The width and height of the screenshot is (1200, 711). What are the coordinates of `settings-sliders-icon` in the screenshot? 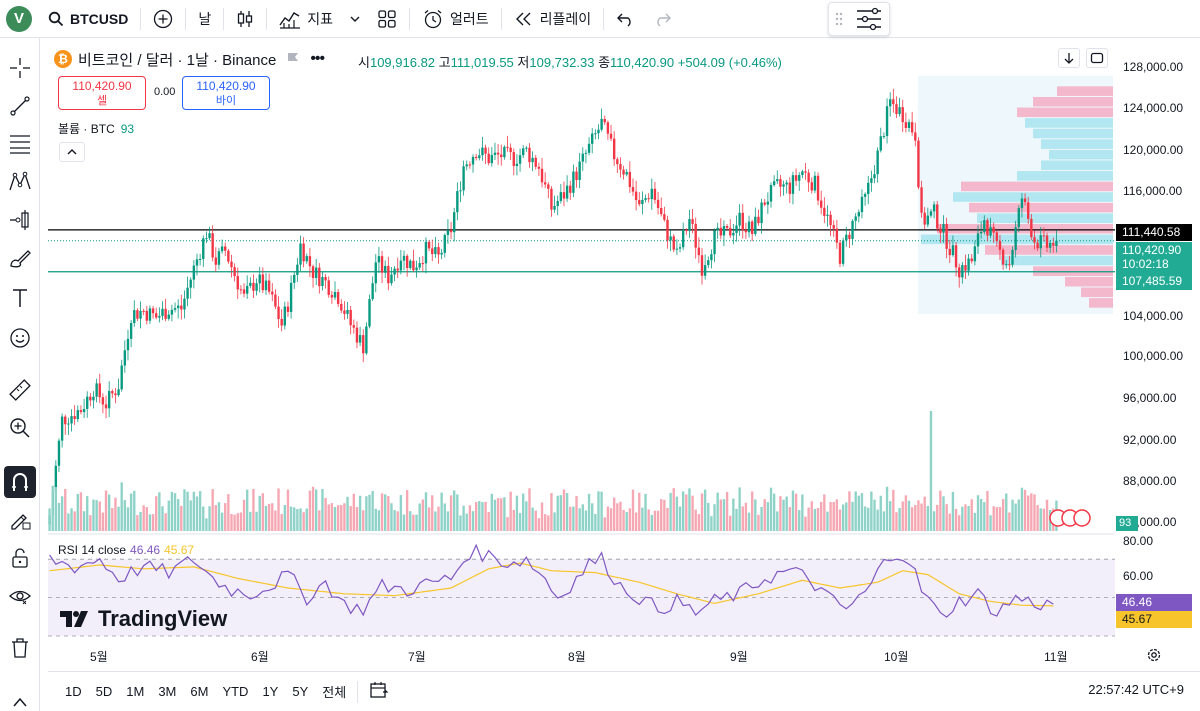 It's located at (869, 19).